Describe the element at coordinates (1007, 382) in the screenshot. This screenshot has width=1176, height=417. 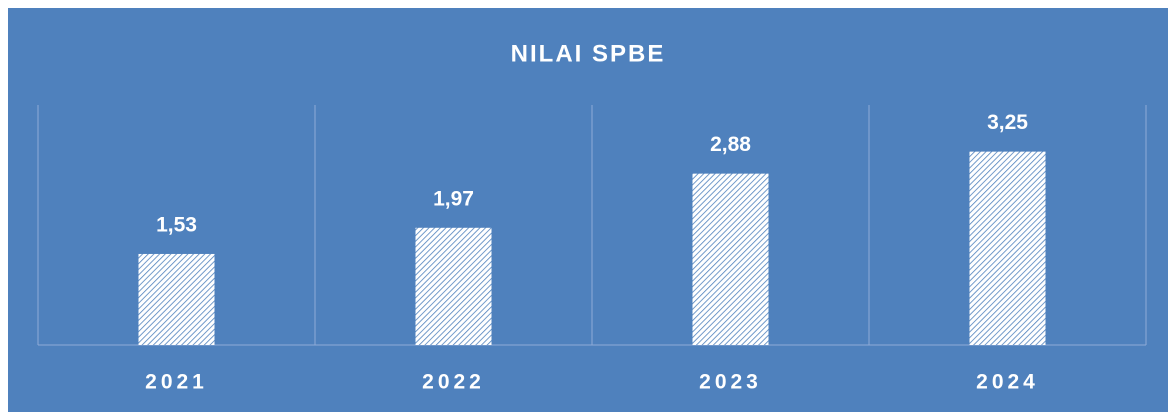
I see `x-tick-label: 2024` at that location.